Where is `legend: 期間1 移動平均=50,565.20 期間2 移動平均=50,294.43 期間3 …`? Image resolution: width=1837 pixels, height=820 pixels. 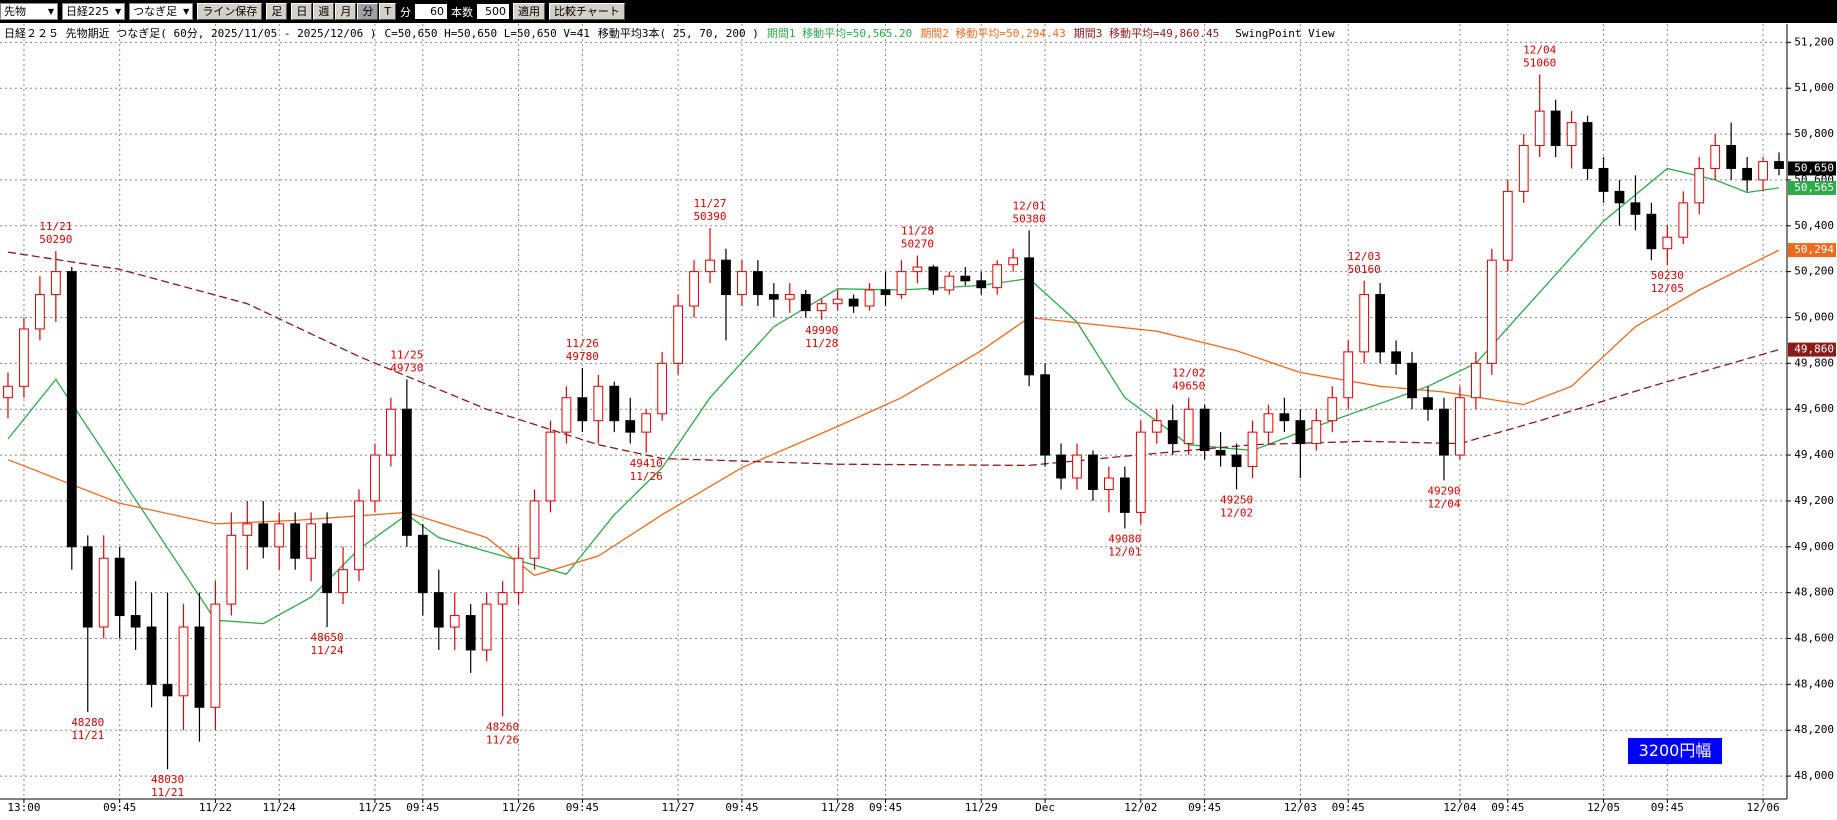 legend: 期間1 移動平均=50,565.20 期間2 移動平均=50,294.43 期間3 … is located at coordinates (997, 33).